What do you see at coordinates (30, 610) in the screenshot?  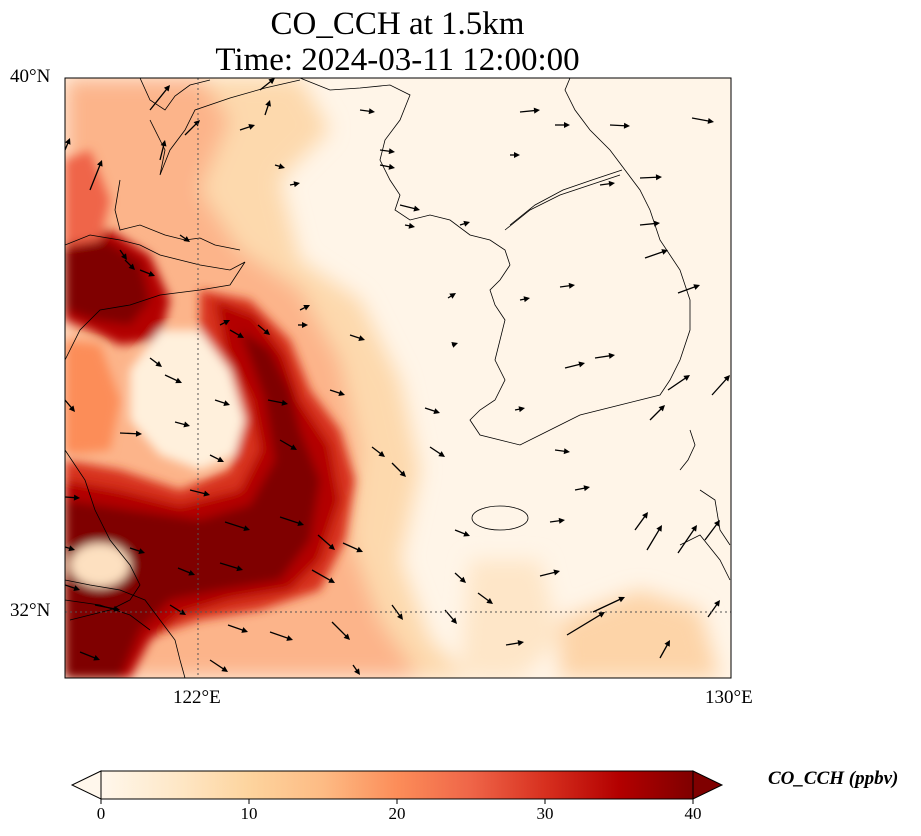 I see `lat-label-32: 32°N` at bounding box center [30, 610].